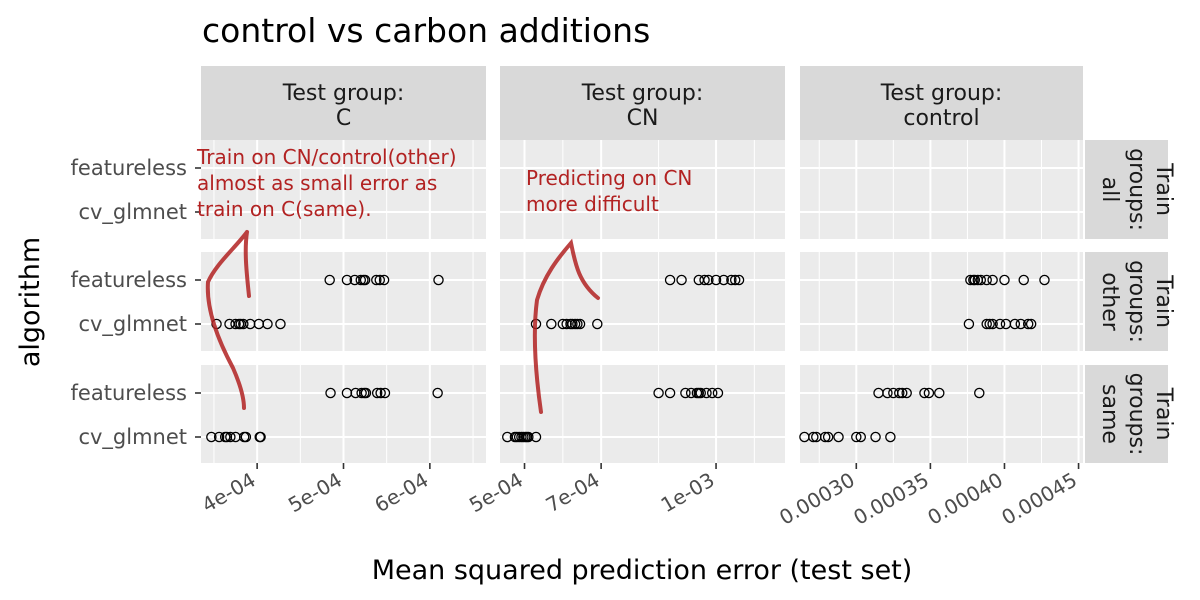  Describe the element at coordinates (30, 302) in the screenshot. I see `y-axis-title: algorithm` at that location.